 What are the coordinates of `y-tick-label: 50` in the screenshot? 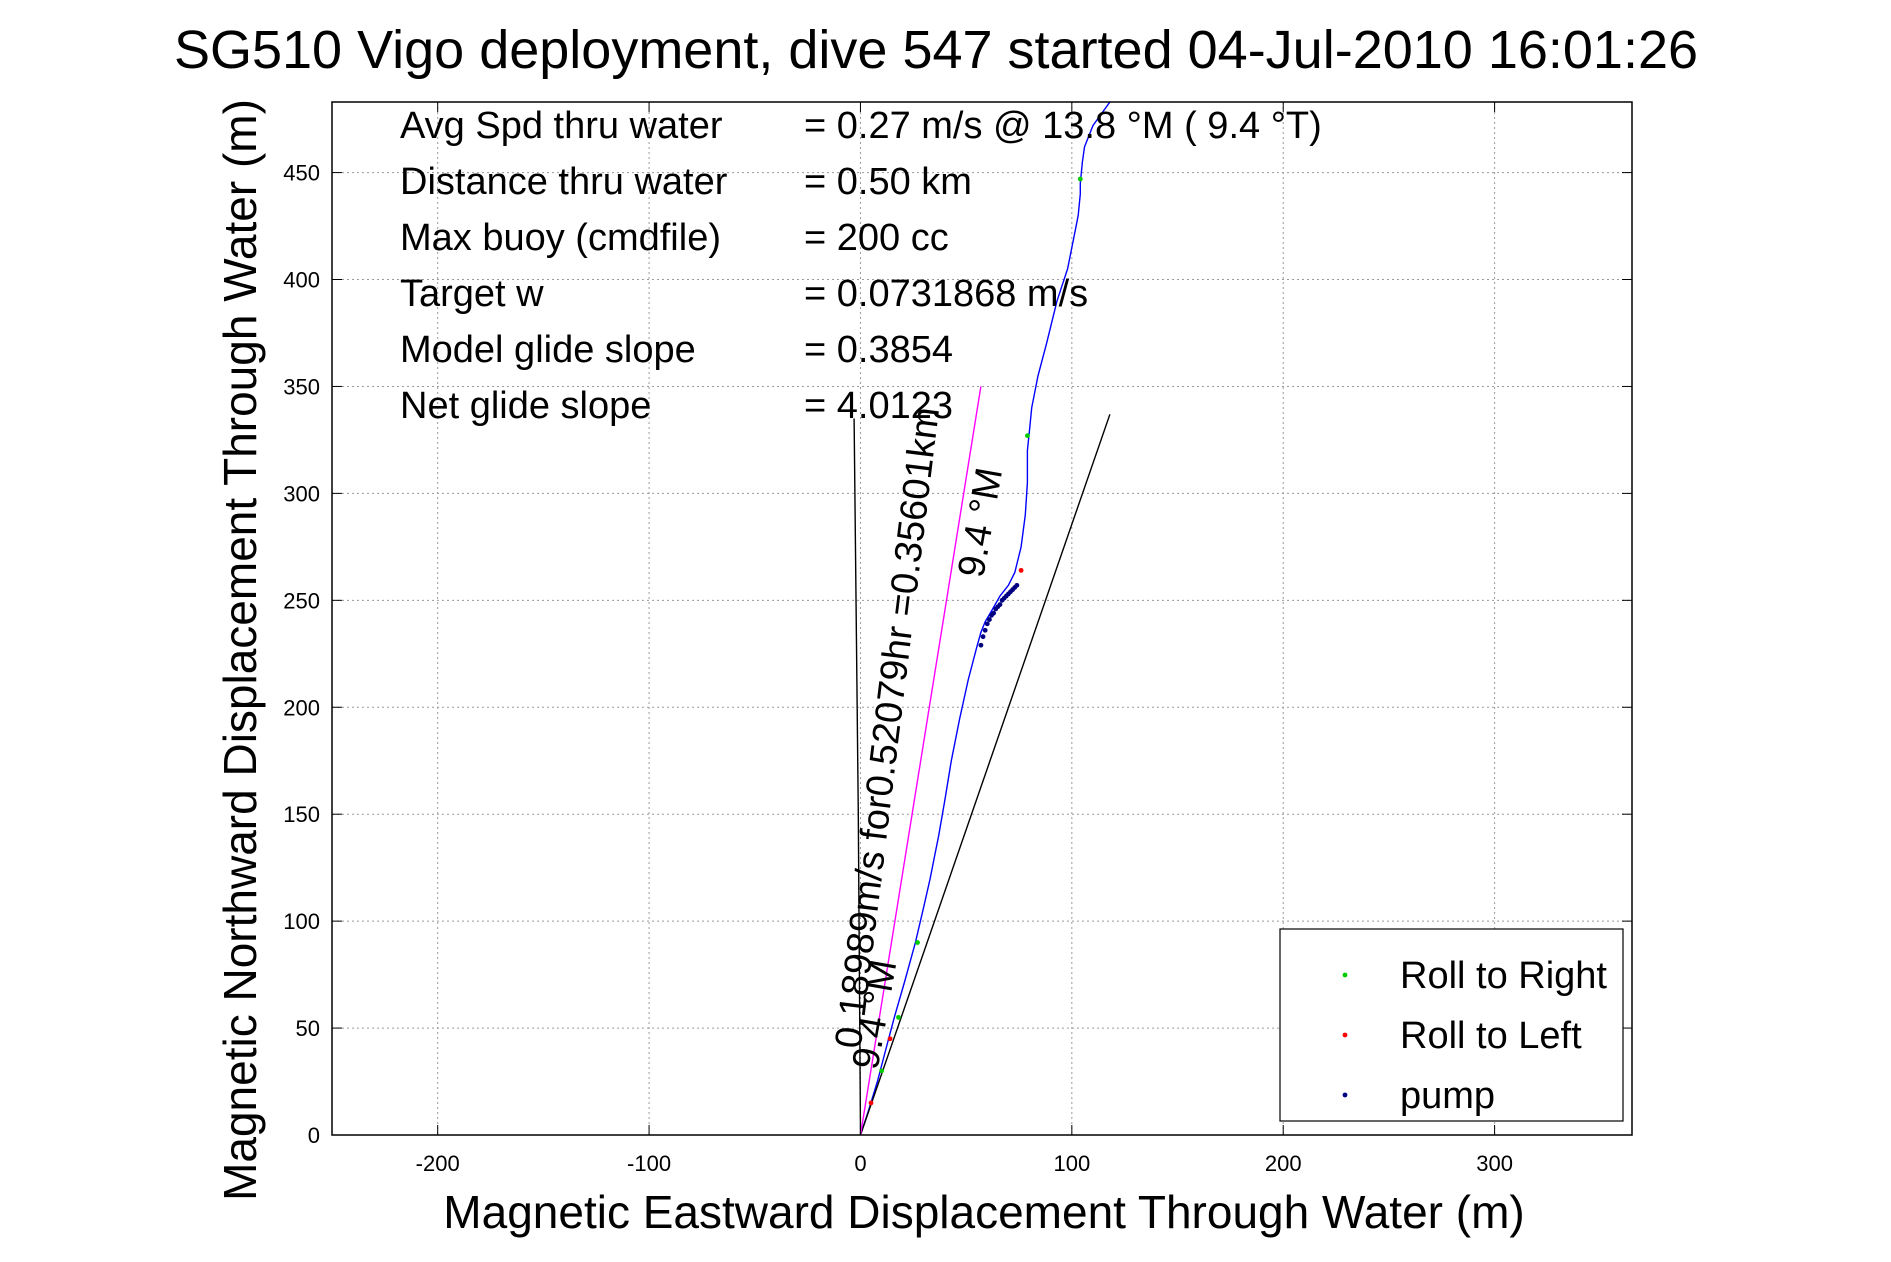 It's located at (308, 1028).